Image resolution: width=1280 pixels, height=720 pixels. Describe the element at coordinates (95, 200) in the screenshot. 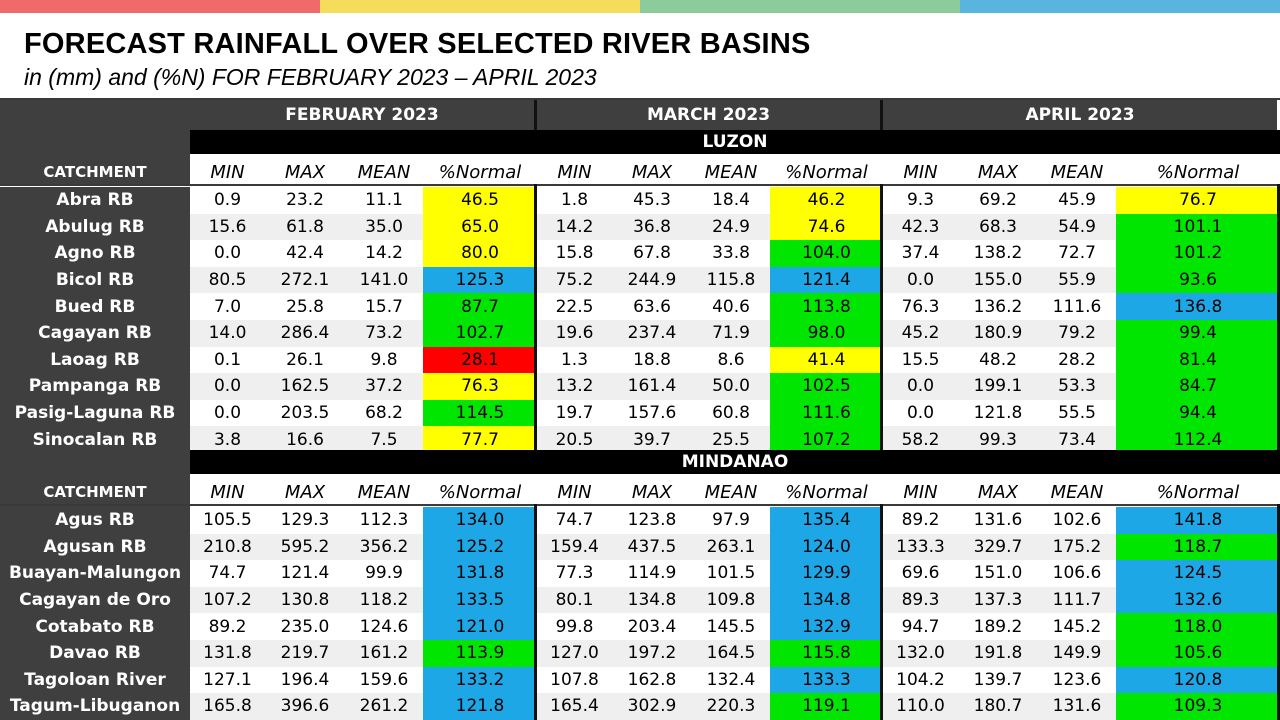

I see `catchment-name: Abra RB` at that location.